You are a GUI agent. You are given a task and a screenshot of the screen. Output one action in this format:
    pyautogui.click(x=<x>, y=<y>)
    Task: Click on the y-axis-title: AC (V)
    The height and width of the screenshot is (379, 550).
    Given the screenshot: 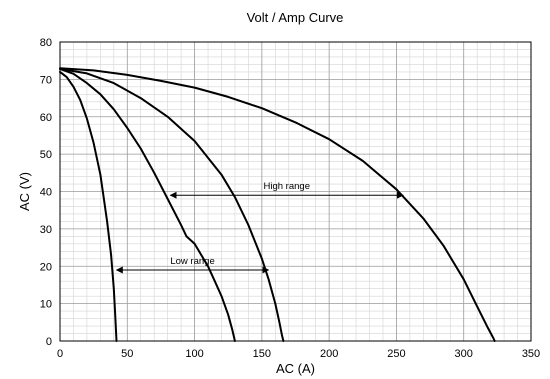 What is the action you would take?
    pyautogui.click(x=24, y=191)
    